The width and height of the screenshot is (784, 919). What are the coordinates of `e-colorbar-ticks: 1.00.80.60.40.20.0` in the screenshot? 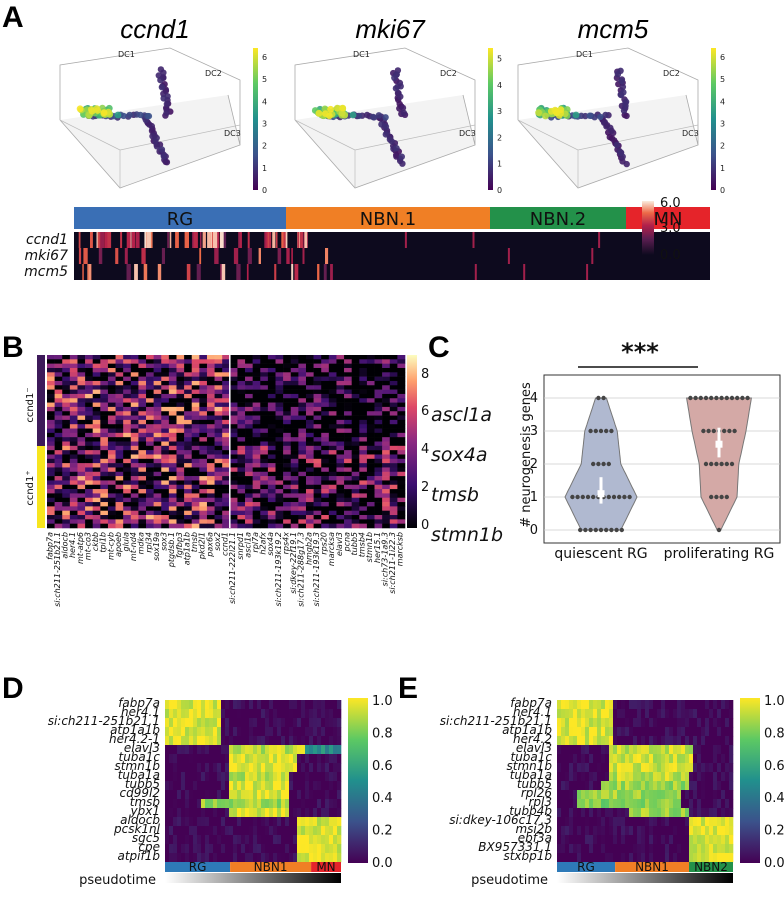 It's located at (774, 782).